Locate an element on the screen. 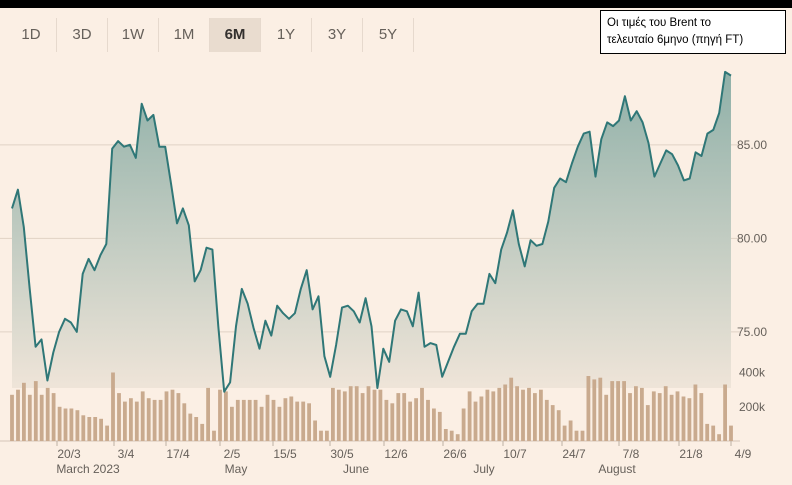 The image size is (792, 485). x-tick-label-9: 24/7 is located at coordinates (574, 454).